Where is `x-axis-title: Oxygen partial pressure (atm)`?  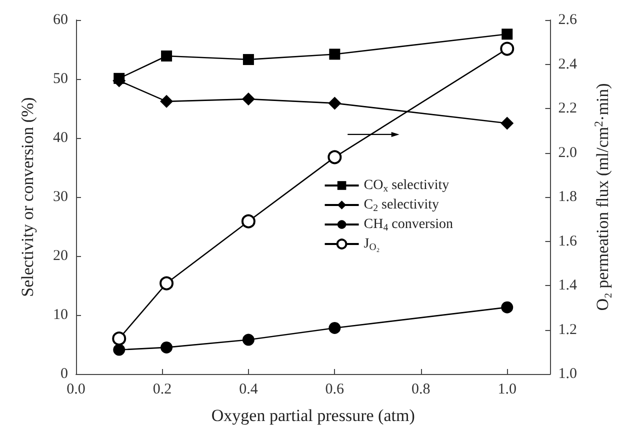
x-axis-title: Oxygen partial pressure (atm) is located at coordinates (313, 415).